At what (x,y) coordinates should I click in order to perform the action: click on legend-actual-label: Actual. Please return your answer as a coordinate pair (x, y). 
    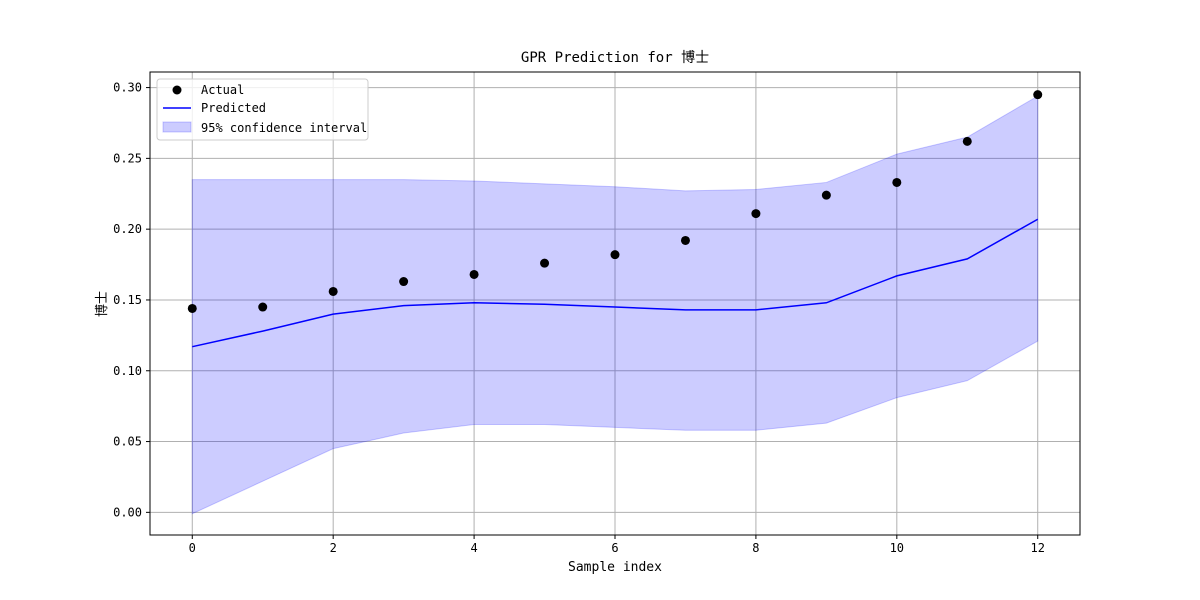
    Looking at the image, I should click on (222, 90).